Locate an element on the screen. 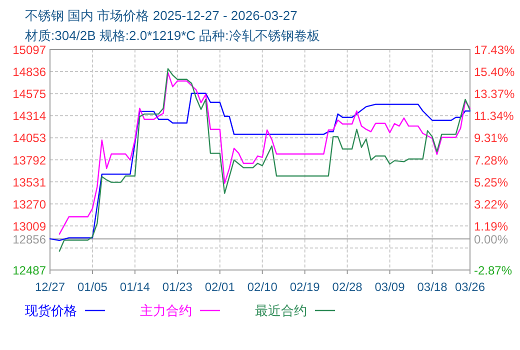 The width and height of the screenshot is (520, 350). y2-tick-label: 0.00% is located at coordinates (491, 239).